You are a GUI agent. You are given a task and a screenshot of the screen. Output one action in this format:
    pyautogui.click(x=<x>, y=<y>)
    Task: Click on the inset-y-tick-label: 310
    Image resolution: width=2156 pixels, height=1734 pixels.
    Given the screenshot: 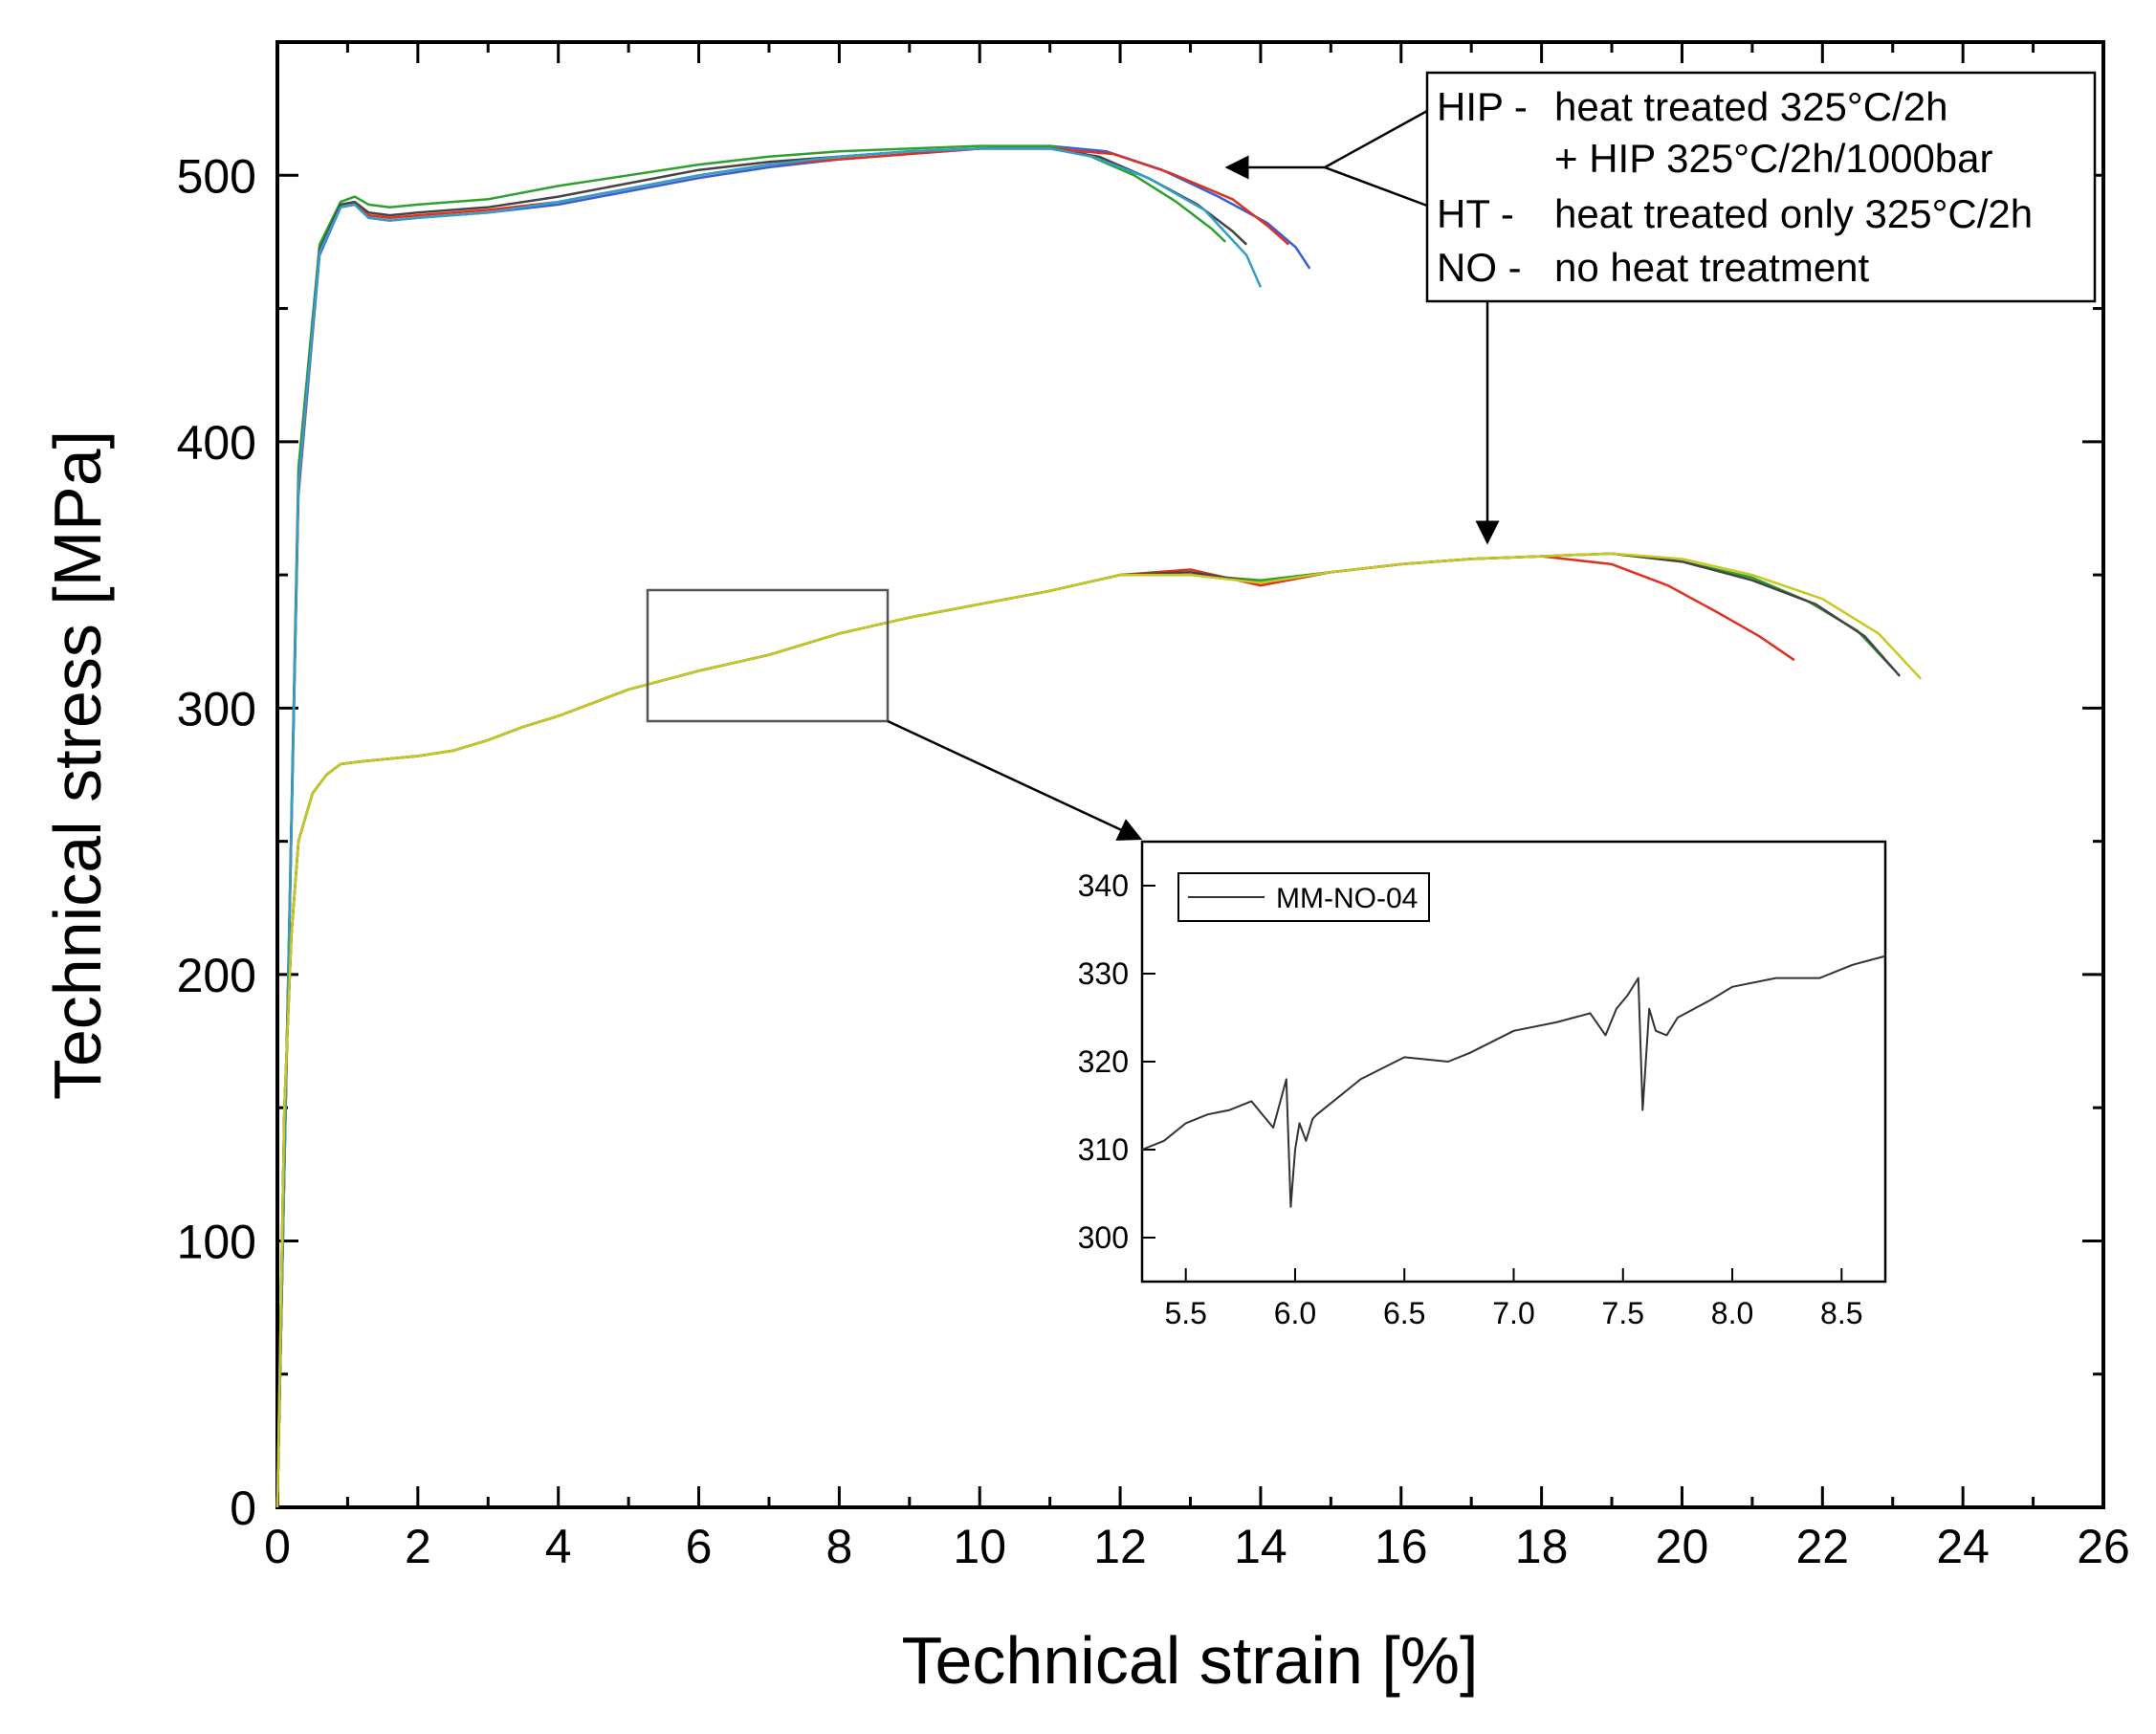 What is the action you would take?
    pyautogui.click(x=1103, y=1149)
    